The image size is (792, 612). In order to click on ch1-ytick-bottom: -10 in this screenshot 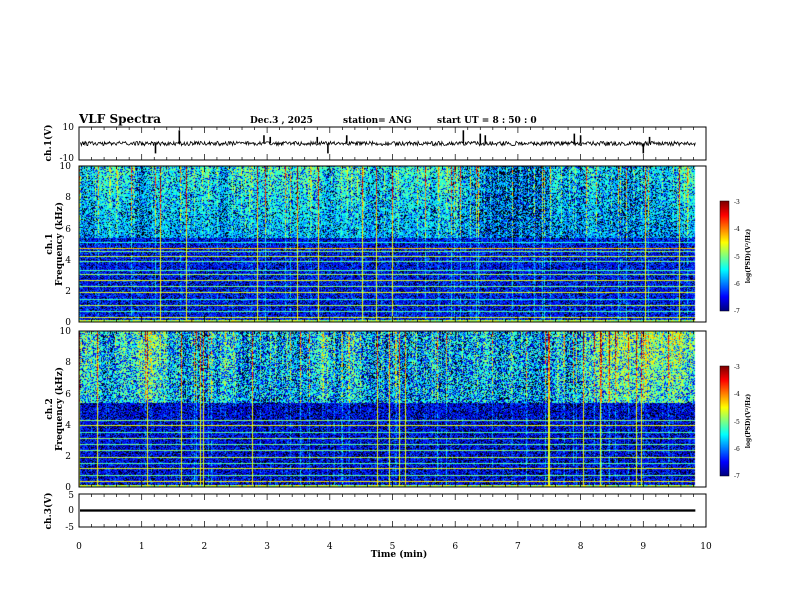, I will do `click(67, 159)`.